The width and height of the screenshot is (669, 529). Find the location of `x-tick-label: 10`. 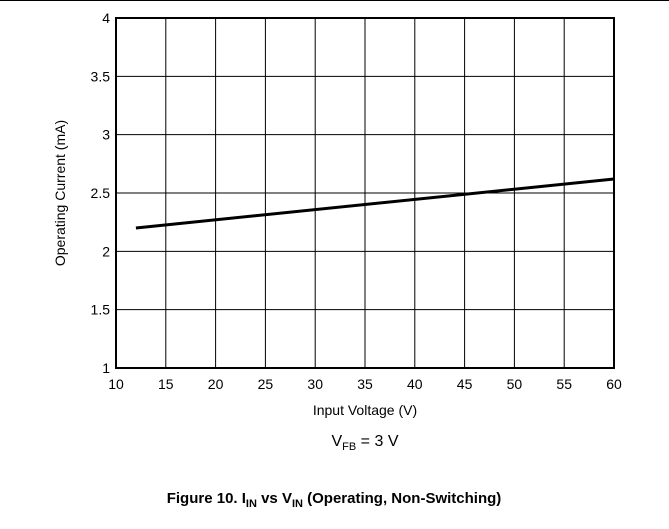

x-tick-label: 10 is located at coordinates (116, 384).